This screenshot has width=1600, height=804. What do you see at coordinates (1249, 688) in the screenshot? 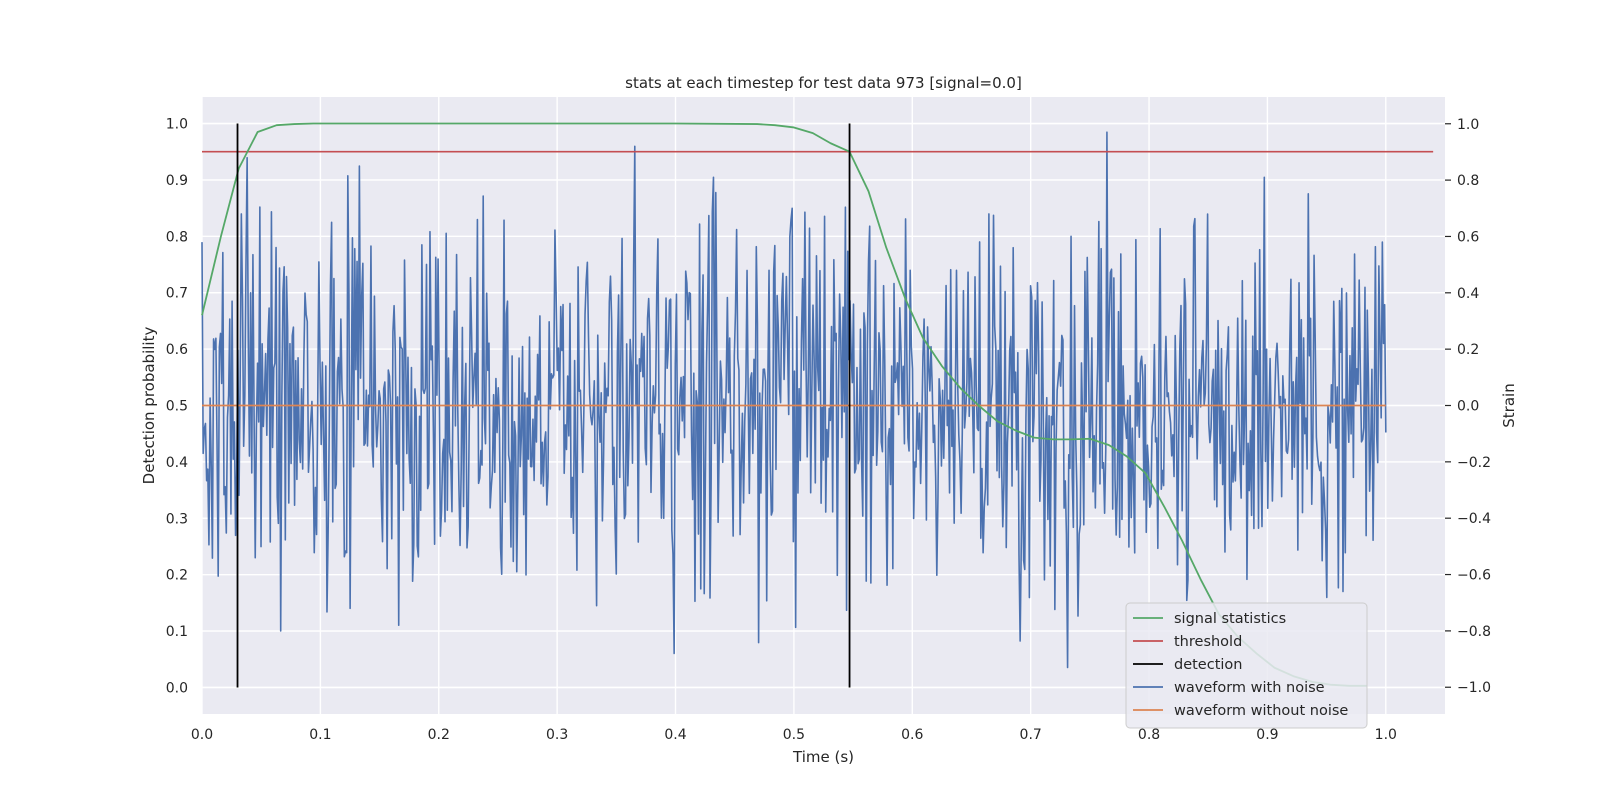
I see `legend-label: waveform with noise` at bounding box center [1249, 688].